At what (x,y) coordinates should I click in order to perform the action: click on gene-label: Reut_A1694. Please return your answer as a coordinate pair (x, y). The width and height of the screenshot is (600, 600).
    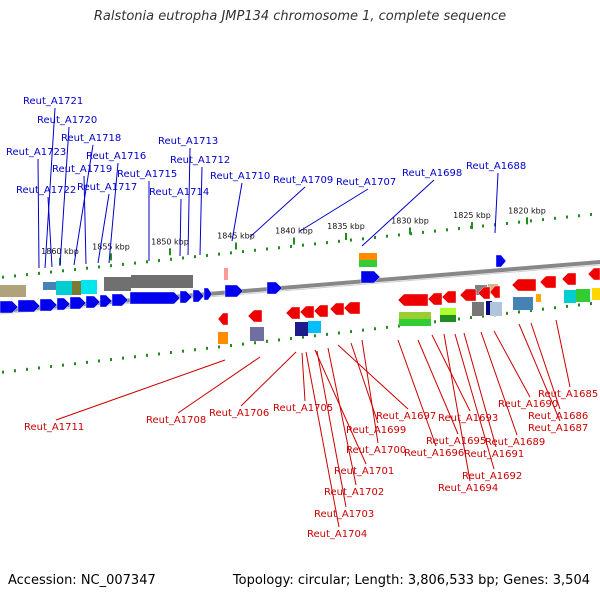
    Looking at the image, I should click on (468, 488).